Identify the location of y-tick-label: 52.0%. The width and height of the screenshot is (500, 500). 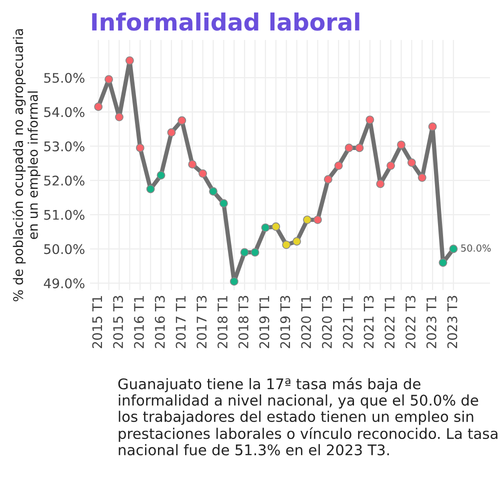
(64, 181).